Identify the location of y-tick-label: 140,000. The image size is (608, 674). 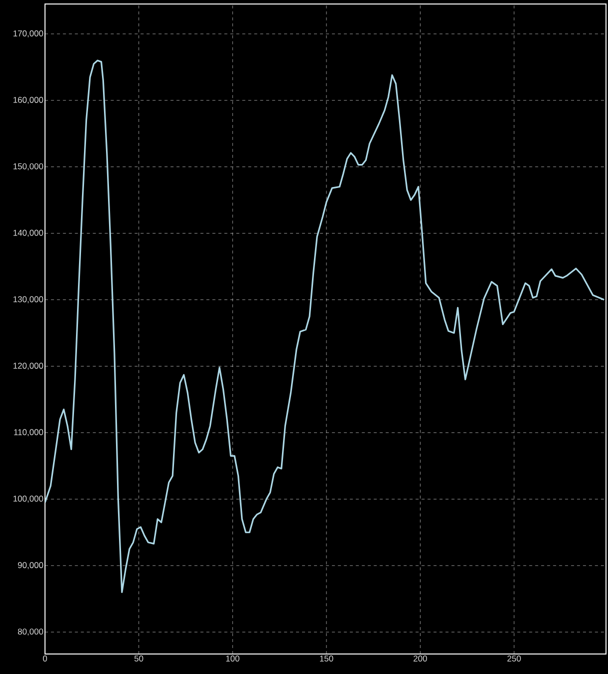
(29, 233).